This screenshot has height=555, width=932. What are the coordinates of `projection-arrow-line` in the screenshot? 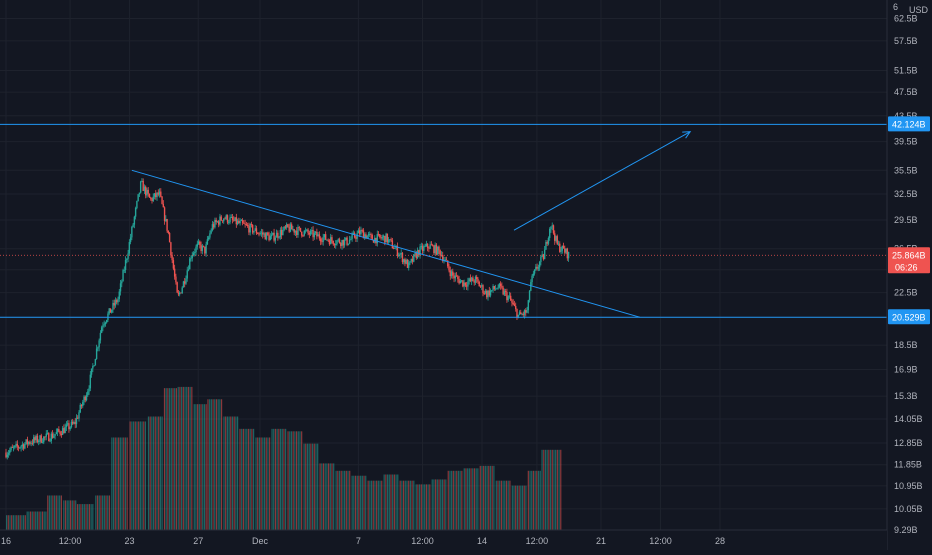 It's located at (602, 181).